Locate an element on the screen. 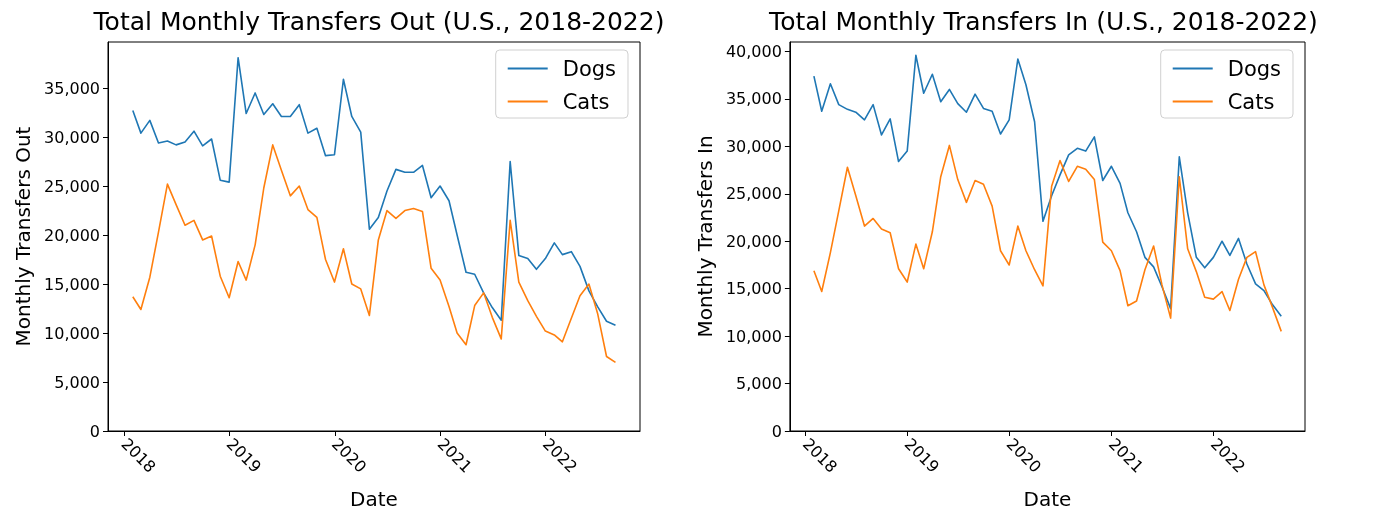 The width and height of the screenshot is (1374, 515). y-axis-title: Monthly Transfers In is located at coordinates (705, 236).